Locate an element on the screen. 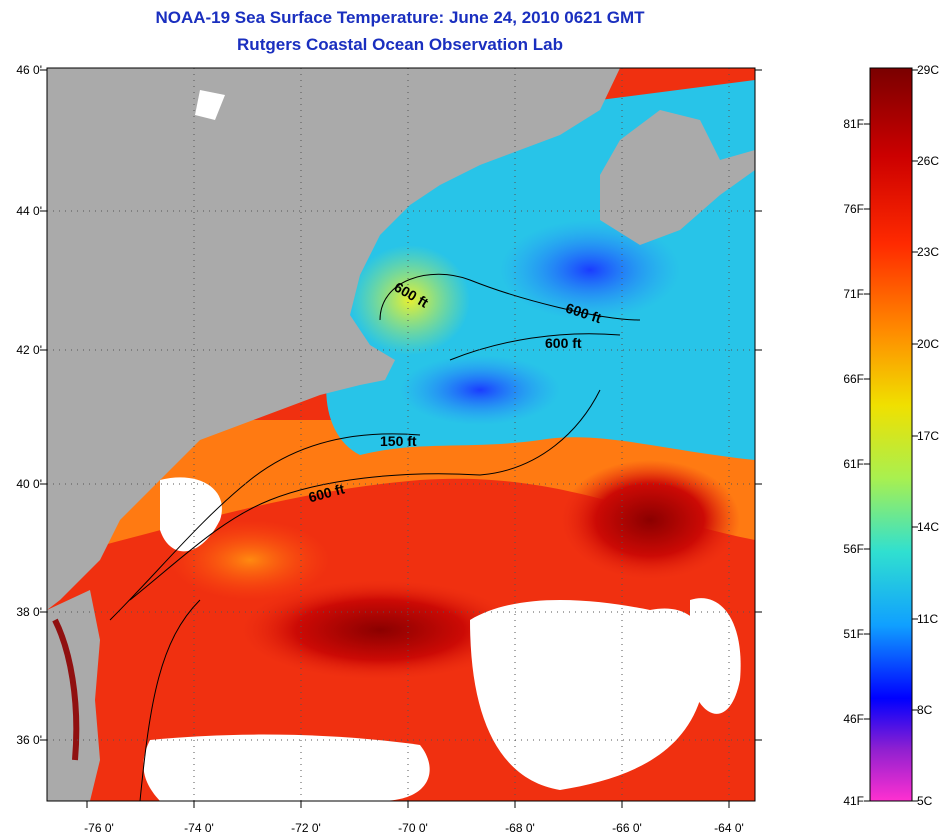 This screenshot has width=944, height=840. lat-label-38: 38 0' is located at coordinates (29, 612).